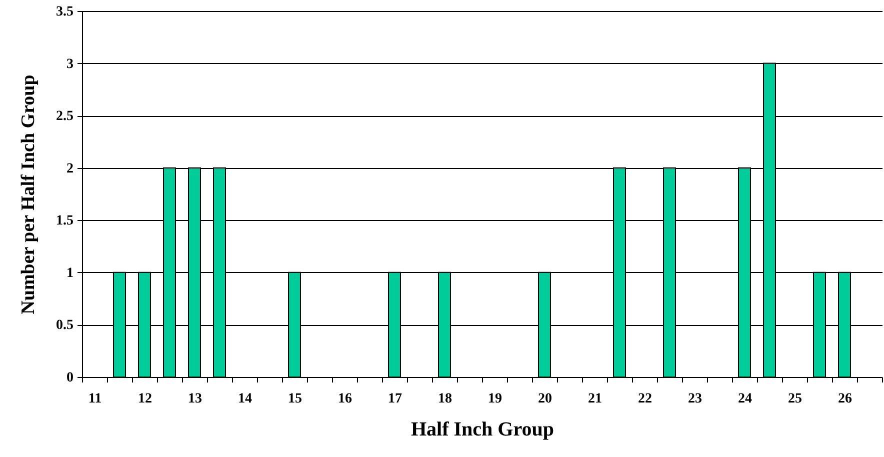 The image size is (884, 457). Describe the element at coordinates (545, 399) in the screenshot. I see `x-tick-label: 20` at that location.